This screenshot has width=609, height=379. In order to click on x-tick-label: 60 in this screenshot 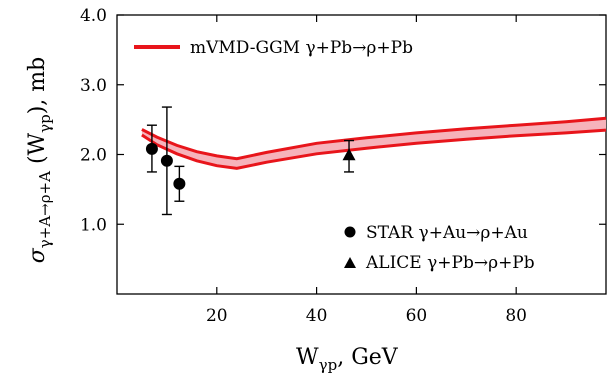, I will do `click(417, 316)`.